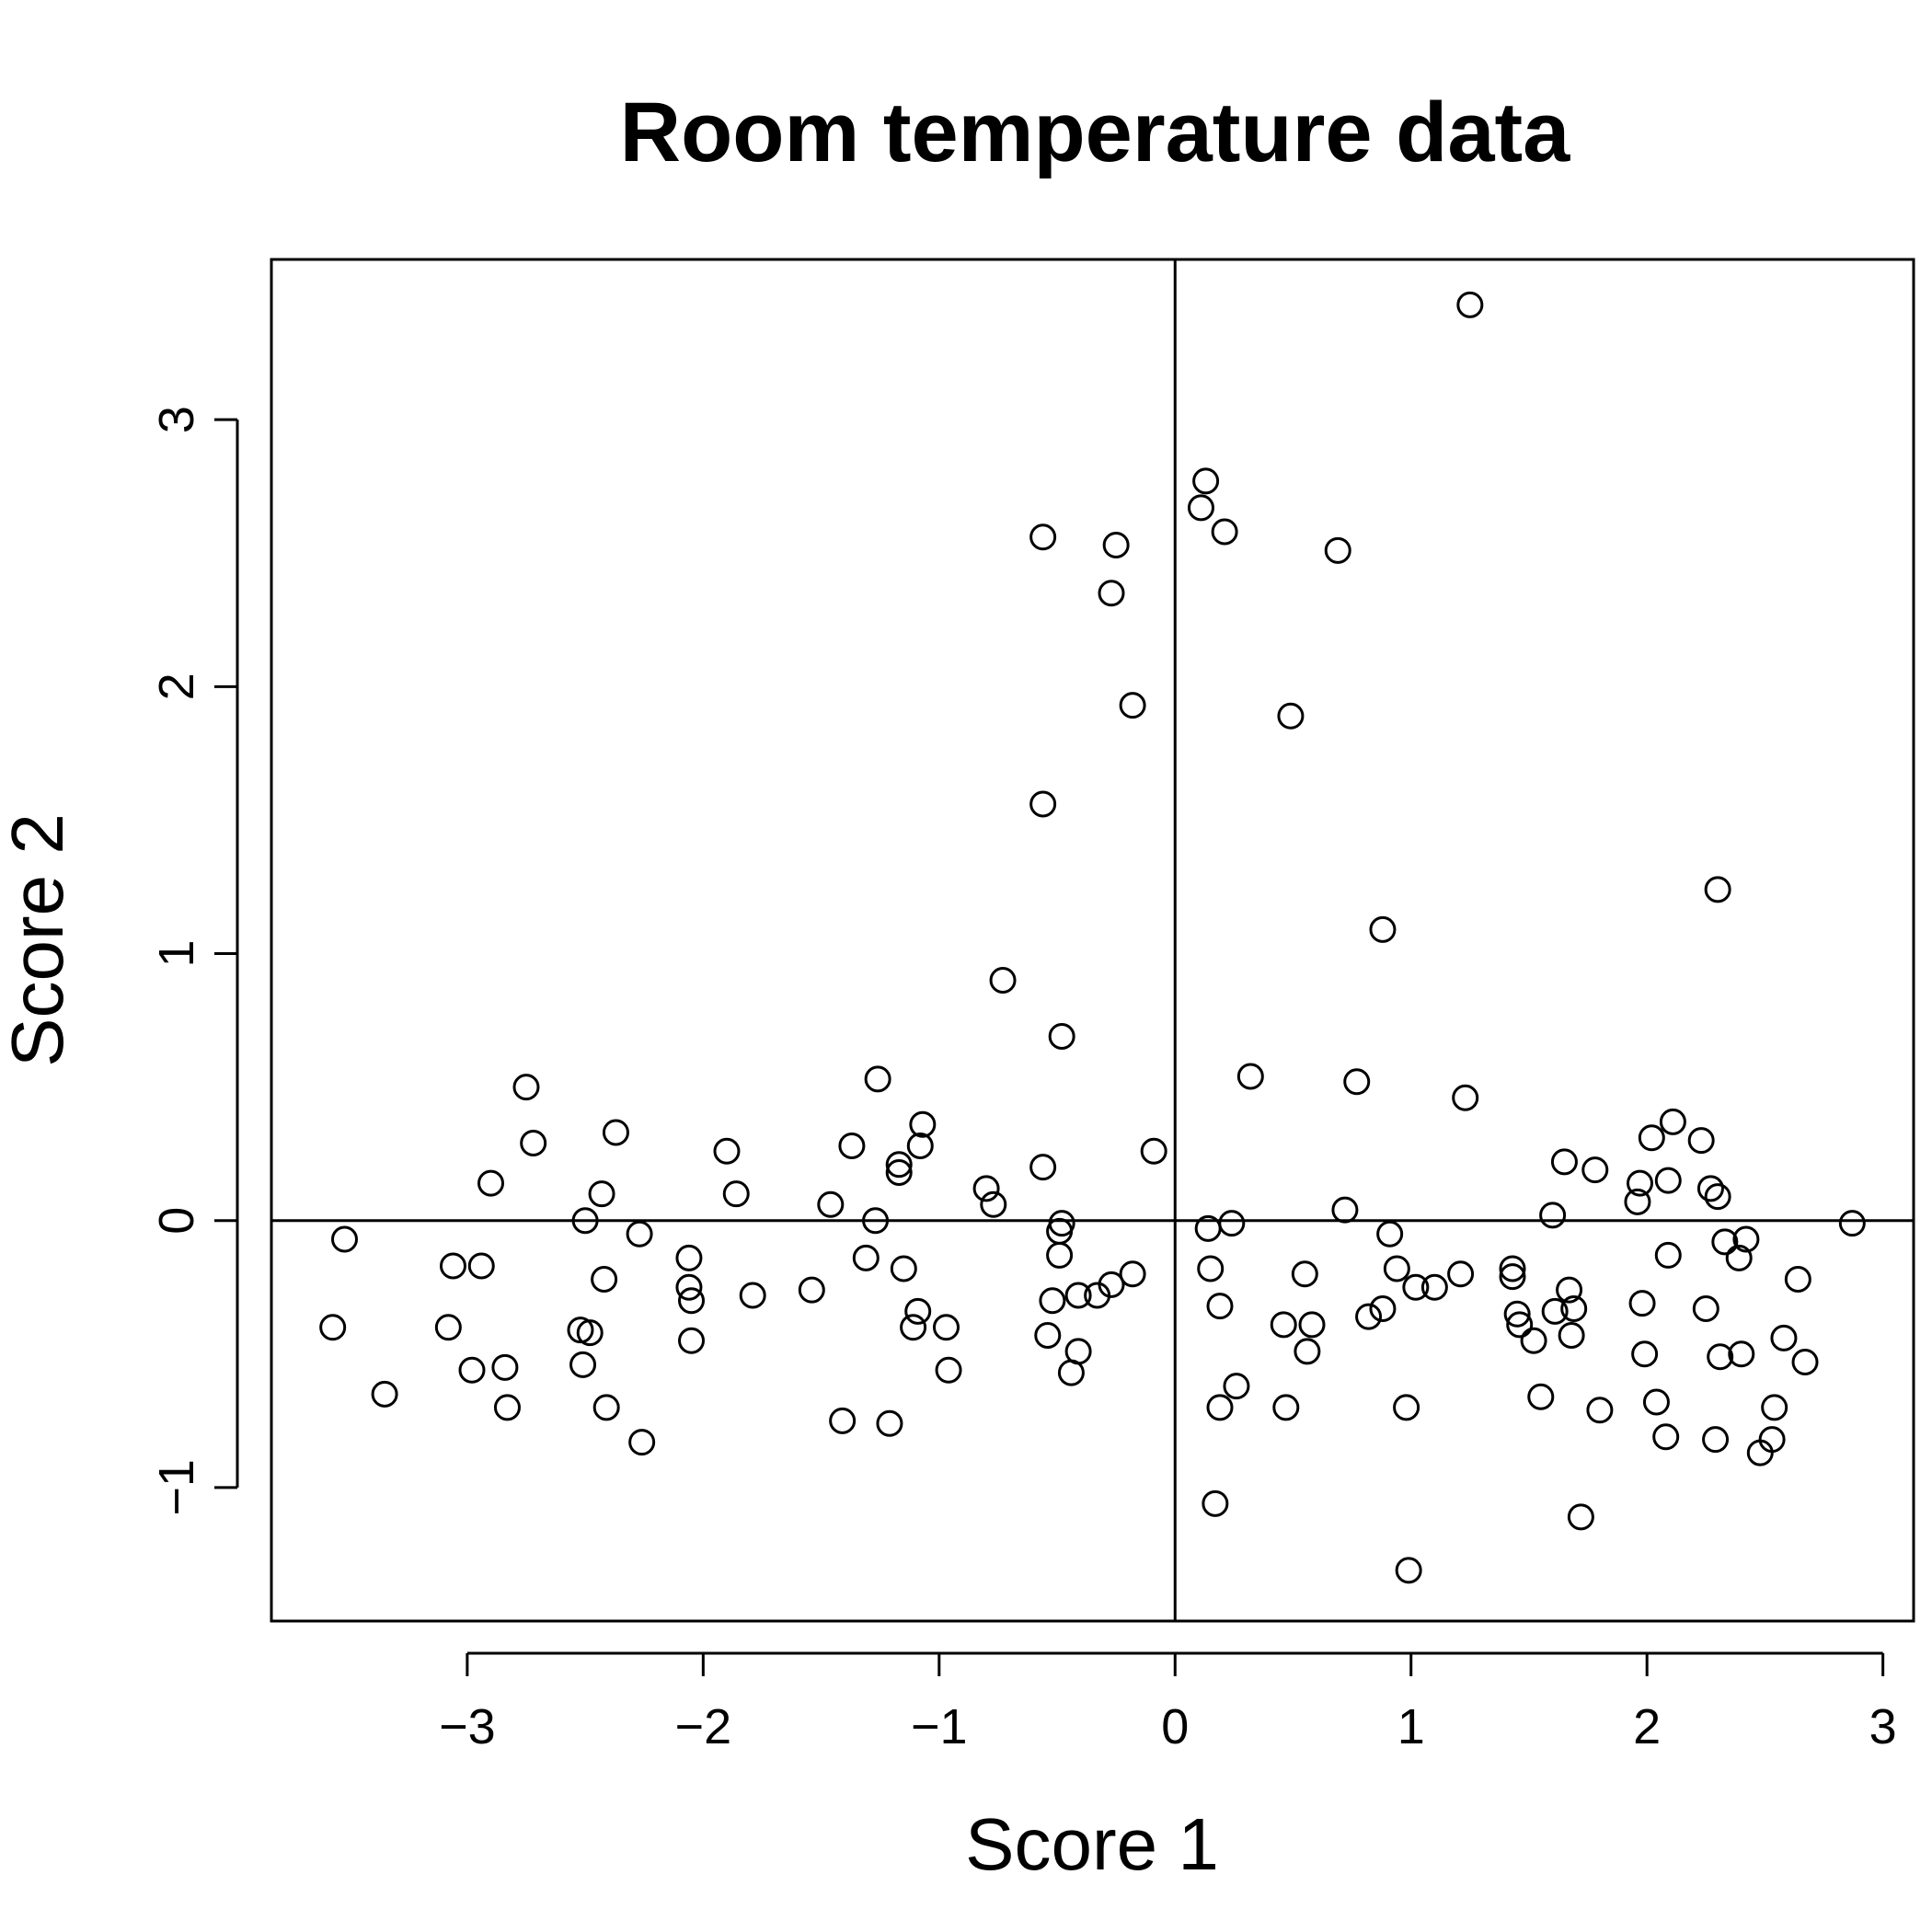  What do you see at coordinates (176, 1487) in the screenshot?
I see `y-tick-label: −1` at bounding box center [176, 1487].